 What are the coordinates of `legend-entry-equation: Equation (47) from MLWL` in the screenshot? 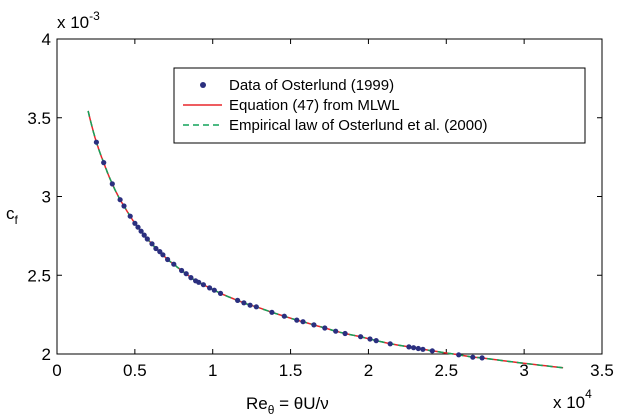 It's located at (291, 105).